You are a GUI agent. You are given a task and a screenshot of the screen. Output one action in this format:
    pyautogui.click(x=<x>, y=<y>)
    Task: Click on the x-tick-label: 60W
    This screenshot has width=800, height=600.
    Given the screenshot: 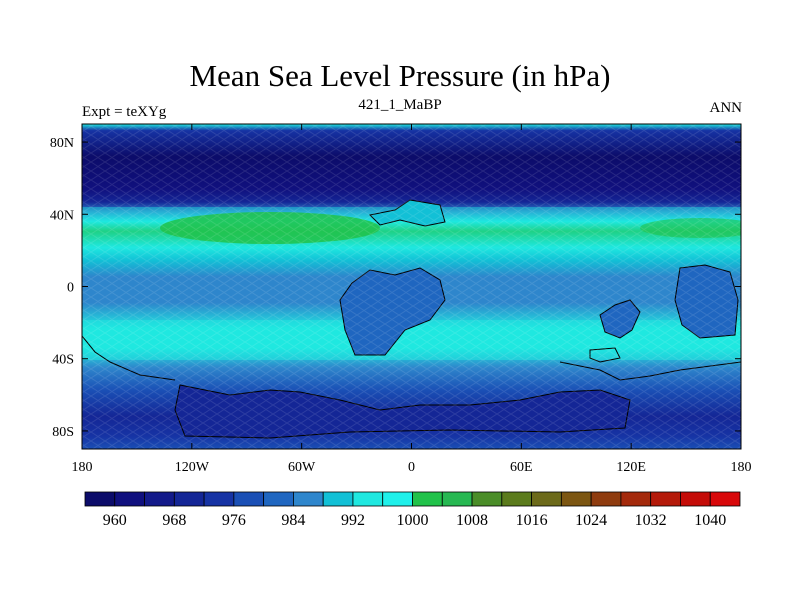 What is the action you would take?
    pyautogui.click(x=302, y=467)
    